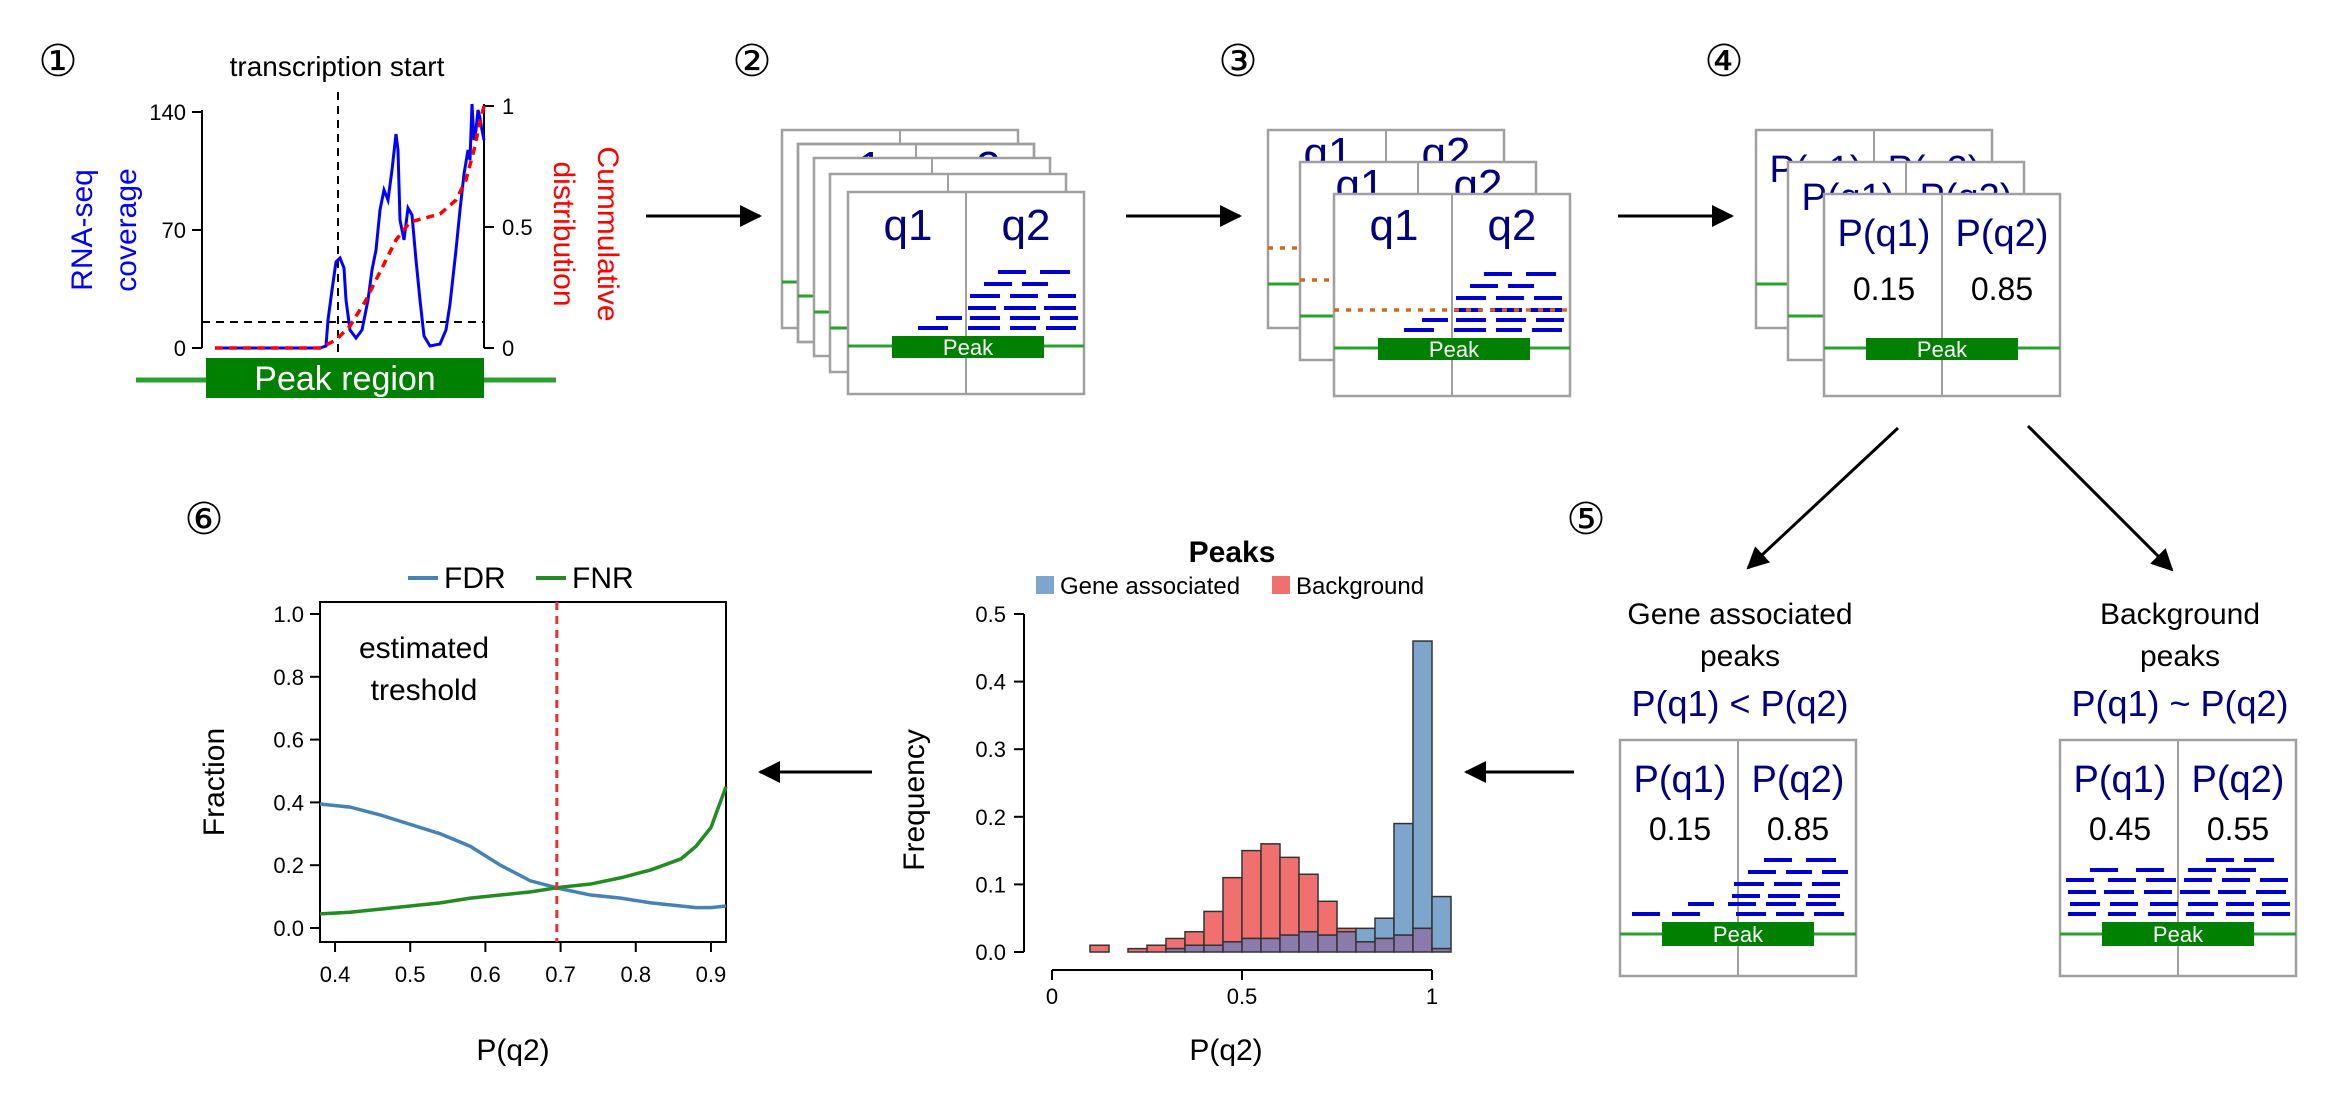  Describe the element at coordinates (2179, 703) in the screenshot. I see `background-relation: P(q1) ~ P(q2)` at that location.